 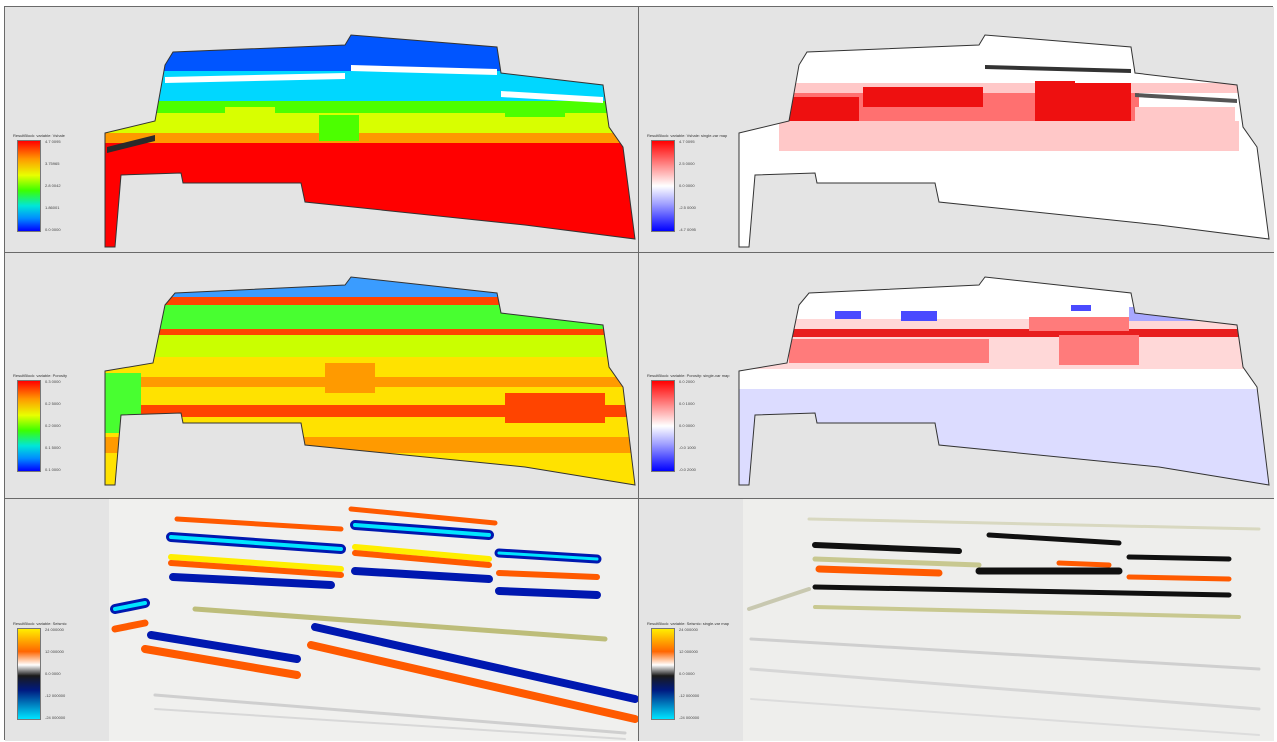 What do you see at coordinates (53, 469) in the screenshot?
I see `legend-tick: 0.1 0000` at bounding box center [53, 469].